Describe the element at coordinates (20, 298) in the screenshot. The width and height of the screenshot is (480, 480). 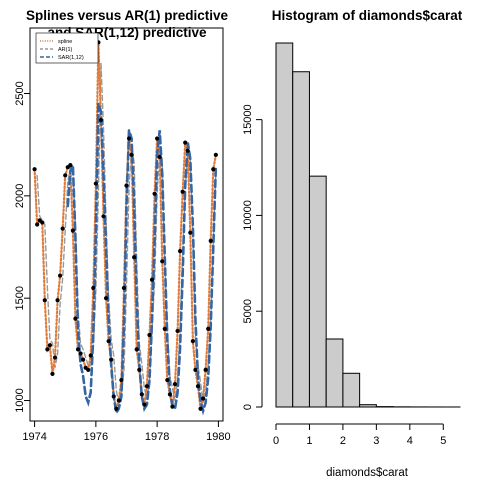
I see `left-y-tick-label: 1500` at that location.